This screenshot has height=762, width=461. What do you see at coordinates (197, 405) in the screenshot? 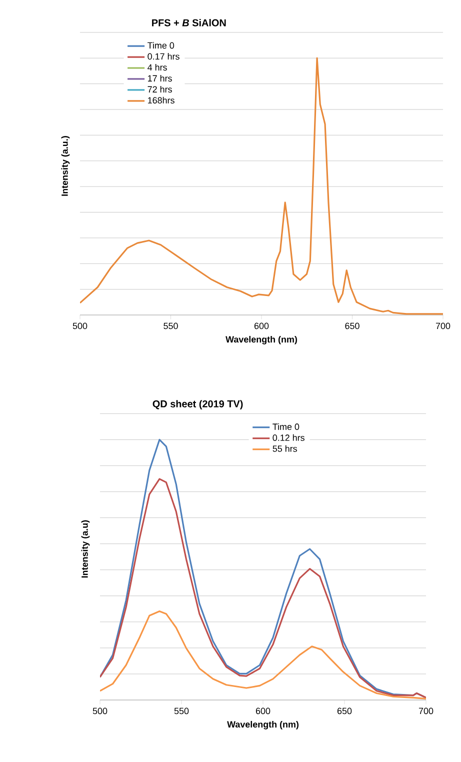
I see `chart-title: QD sheet (2019 TV)` at bounding box center [197, 405].